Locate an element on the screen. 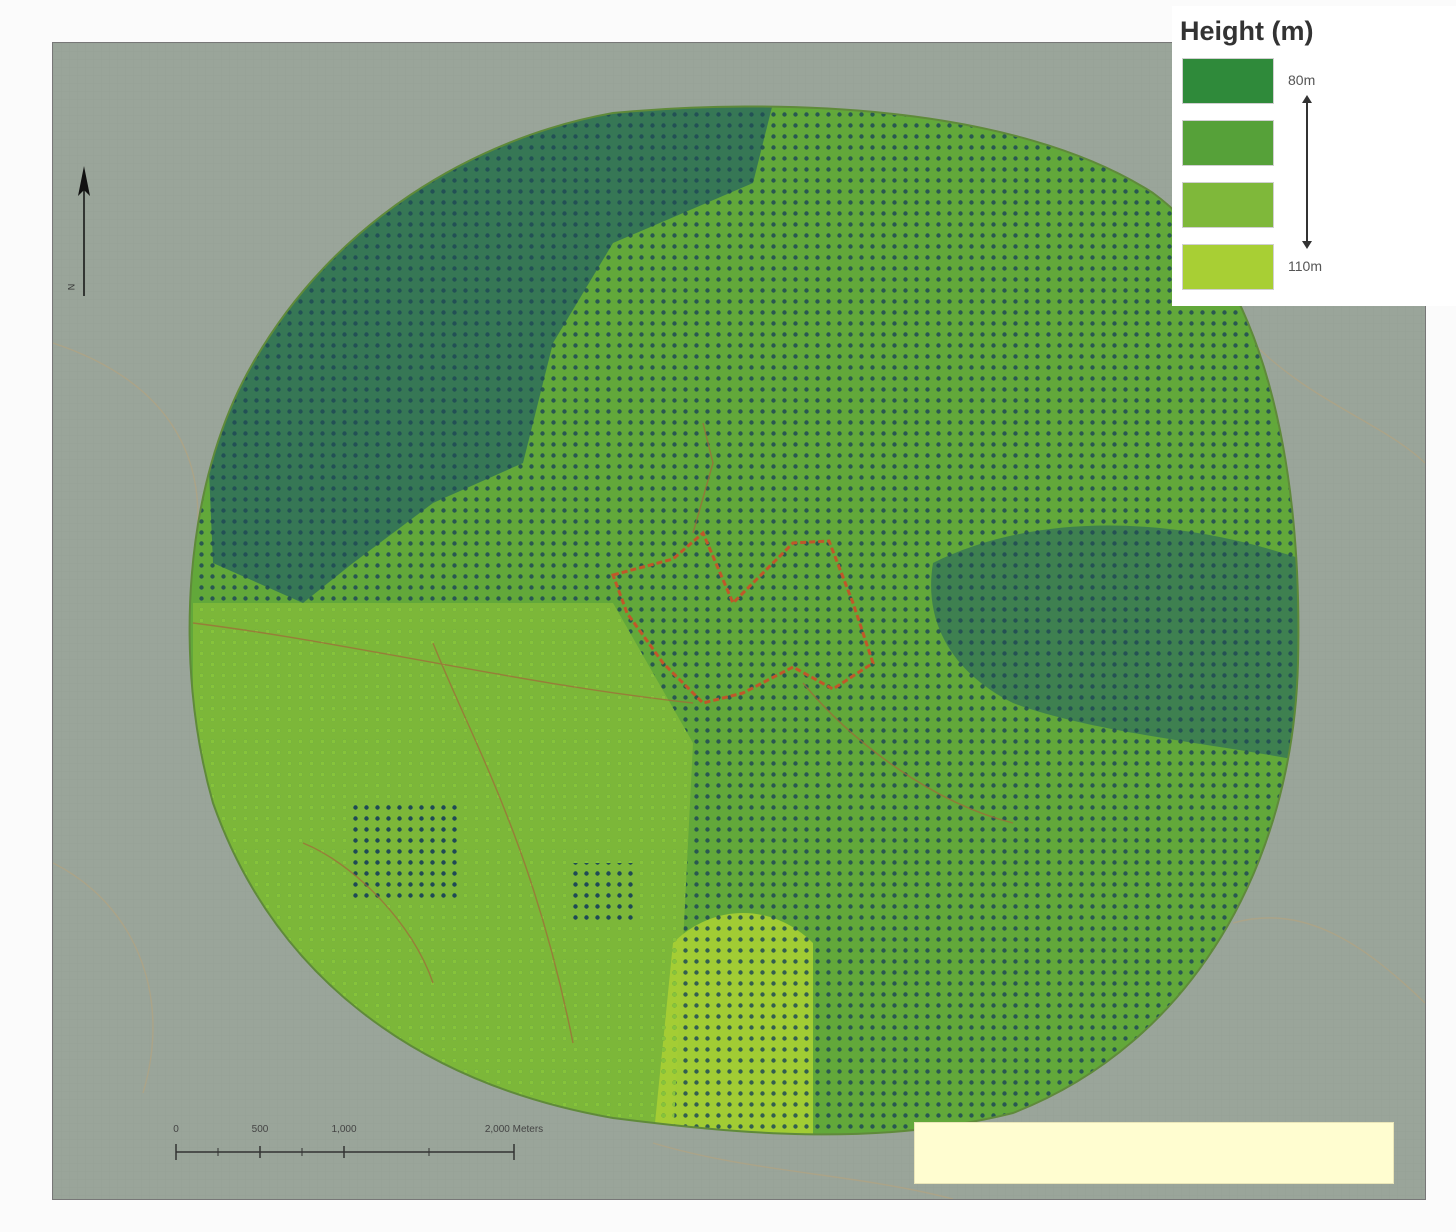  scale-label: 500 is located at coordinates (260, 1129).